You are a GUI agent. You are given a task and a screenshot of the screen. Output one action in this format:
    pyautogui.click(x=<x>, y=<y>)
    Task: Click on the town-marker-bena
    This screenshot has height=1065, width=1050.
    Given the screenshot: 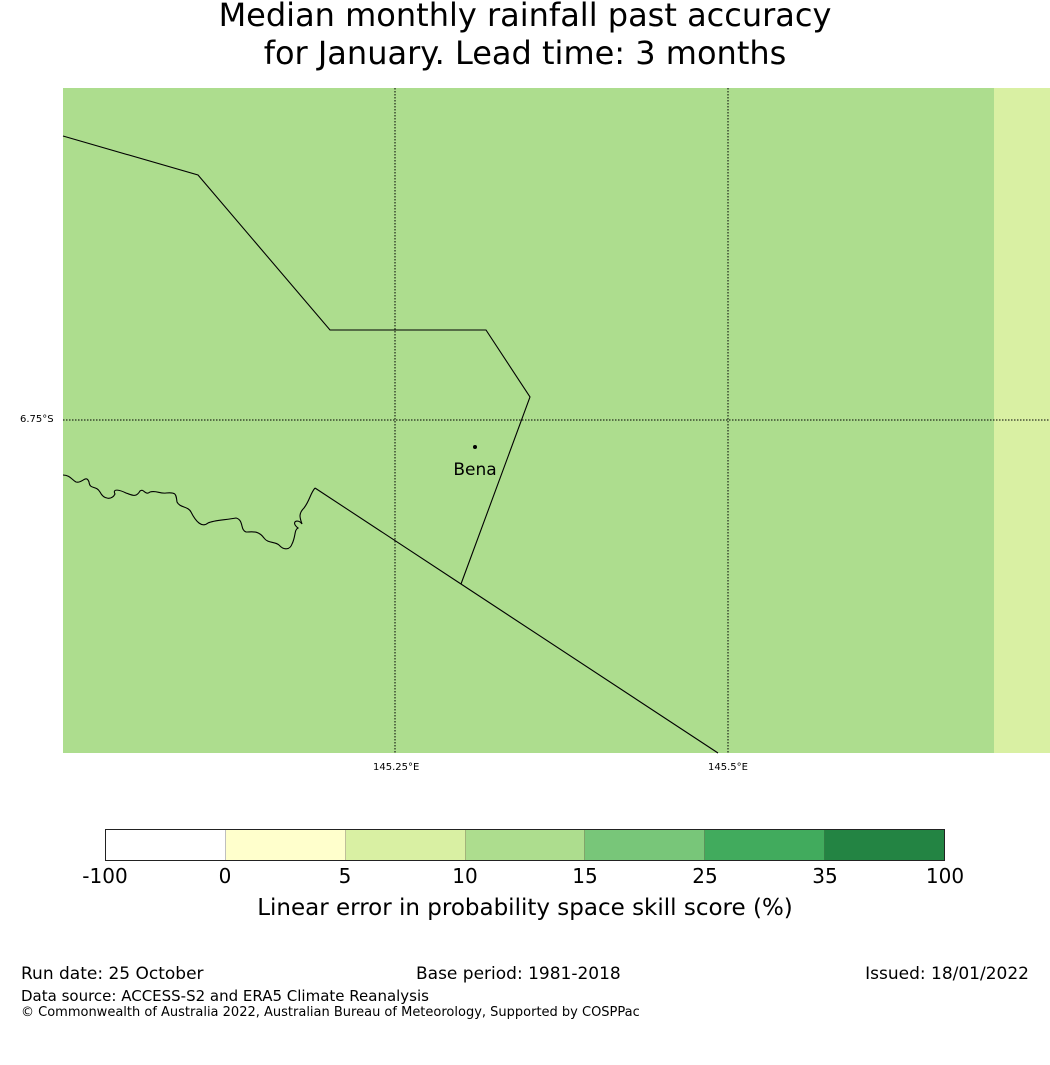 What is the action you would take?
    pyautogui.click(x=475, y=447)
    